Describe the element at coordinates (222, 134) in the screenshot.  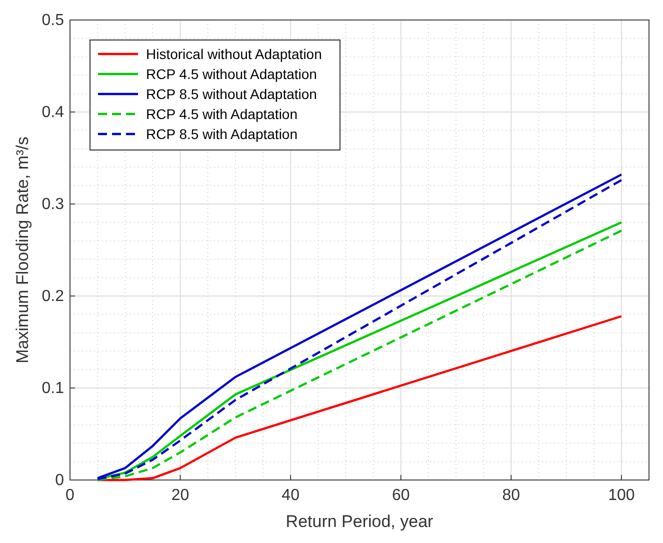
I see `legend-label: RCP 8.5 with Adaptation` at that location.